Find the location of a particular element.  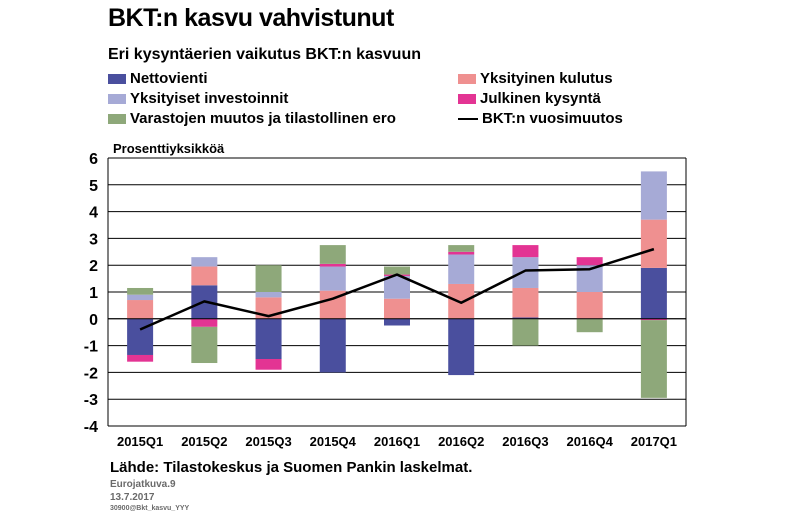

legend-label-yksityinen-kulutus: Yksityinen kulutus is located at coordinates (546, 78).